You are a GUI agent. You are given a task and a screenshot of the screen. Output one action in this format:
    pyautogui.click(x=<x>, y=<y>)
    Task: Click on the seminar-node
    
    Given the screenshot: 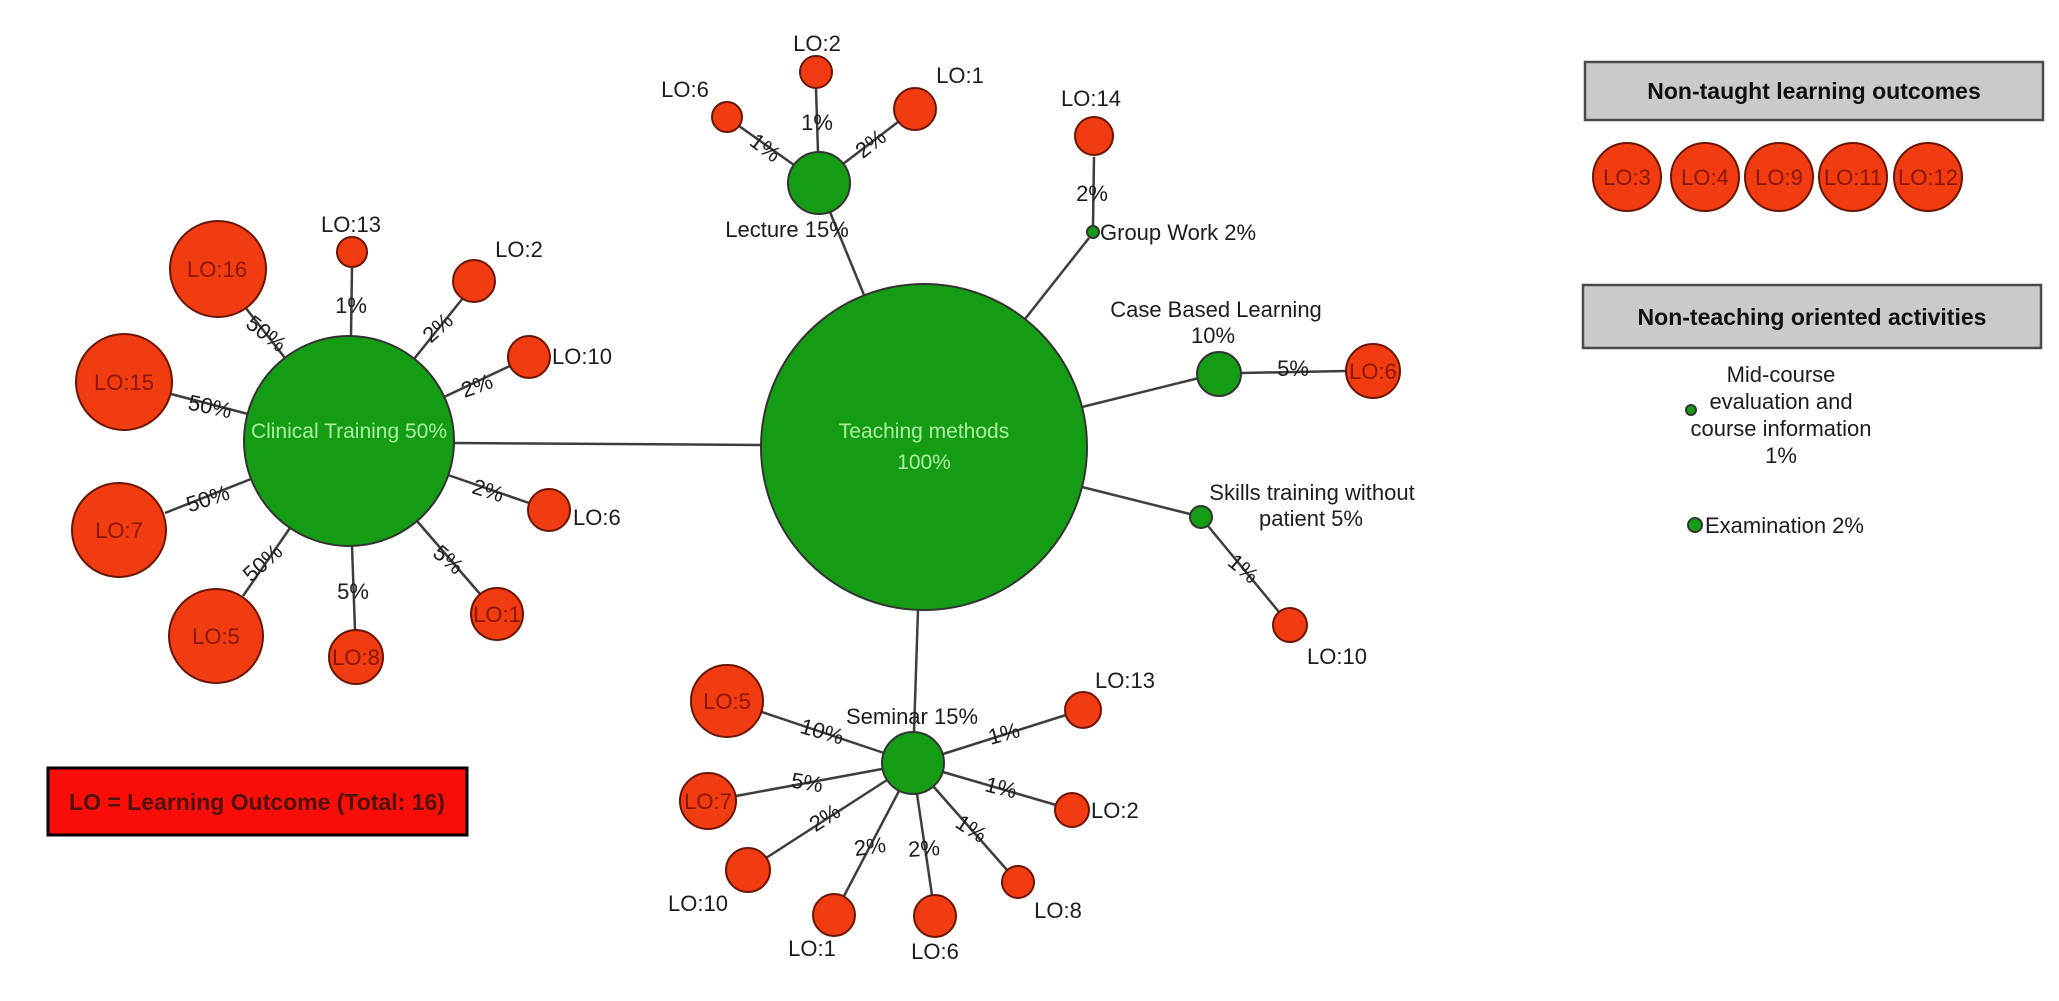 What is the action you would take?
    pyautogui.click(x=913, y=763)
    